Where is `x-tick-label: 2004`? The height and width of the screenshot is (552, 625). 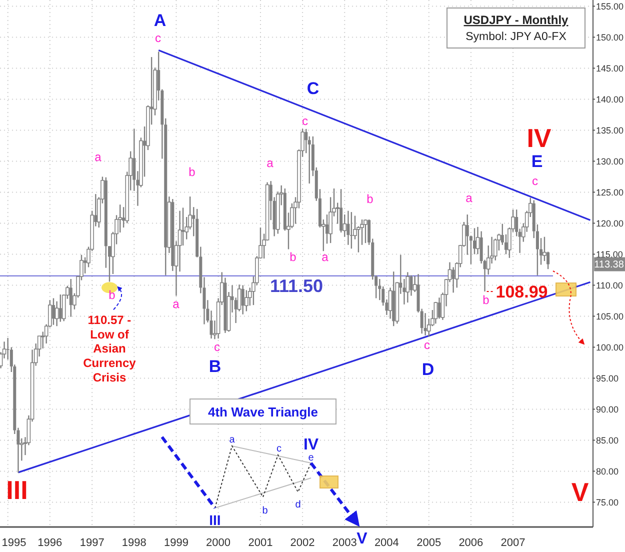 x-tick-label: 2004 is located at coordinates (386, 543).